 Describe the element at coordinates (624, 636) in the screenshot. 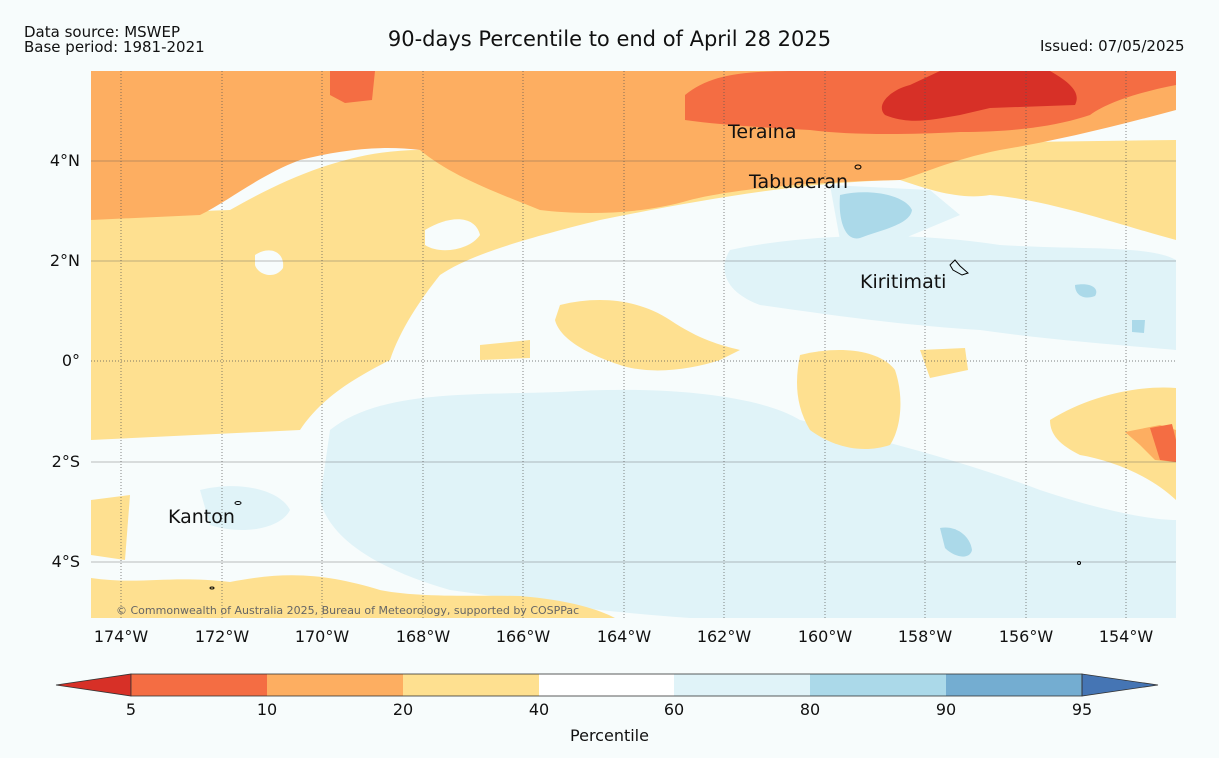

I see `lon-label: 164°W` at that location.